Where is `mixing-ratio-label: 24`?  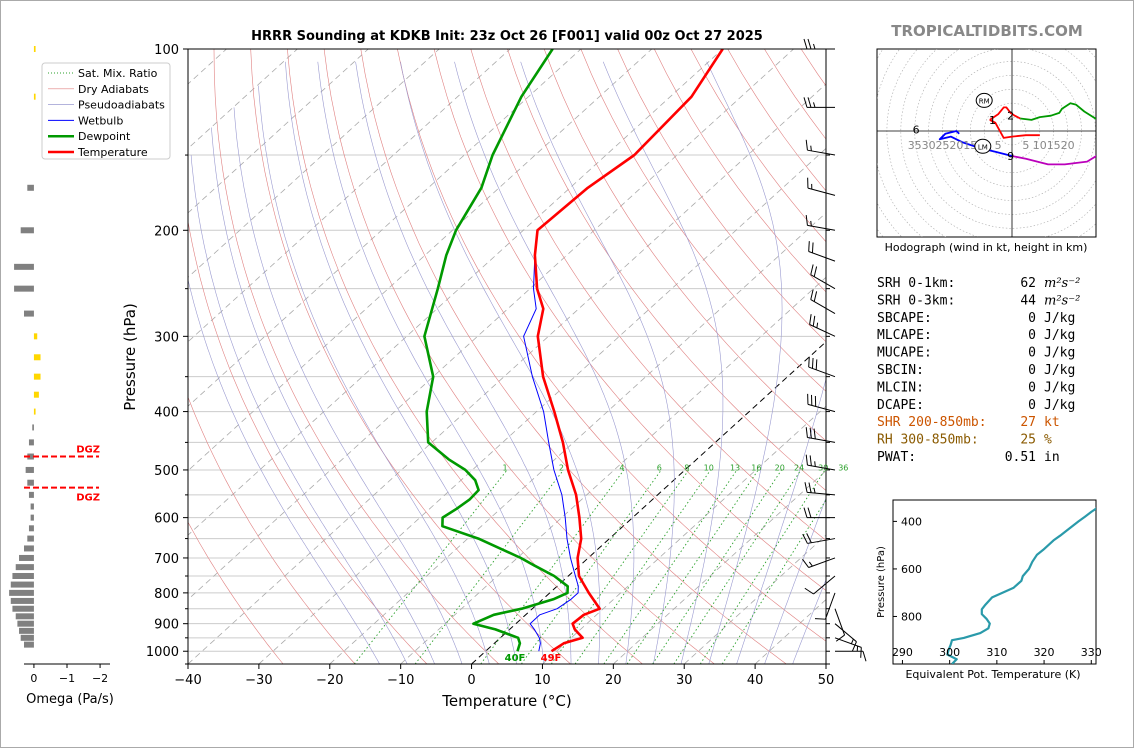 mixing-ratio-label: 24 is located at coordinates (799, 468).